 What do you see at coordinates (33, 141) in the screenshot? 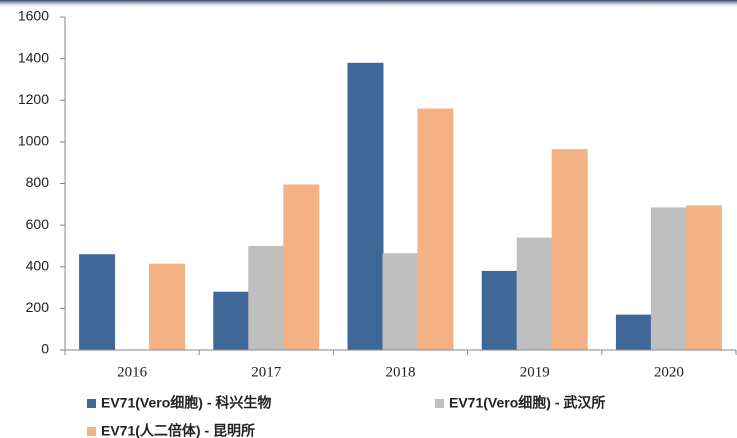
I see `y-tick-label: 1000` at bounding box center [33, 141].